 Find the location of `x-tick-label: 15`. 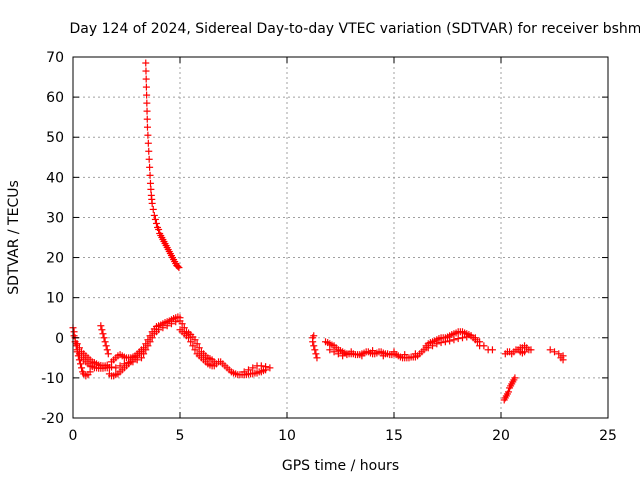

x-tick-label: 15 is located at coordinates (394, 436).